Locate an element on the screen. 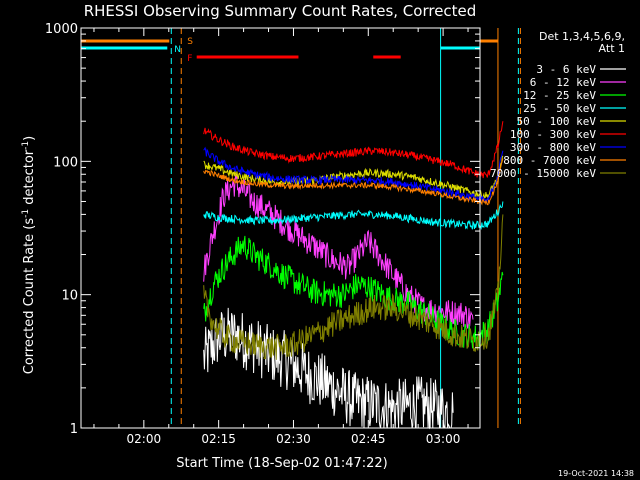 This screenshot has width=640, height=480. y-axis-label-sup1: -1 is located at coordinates (26, 213).